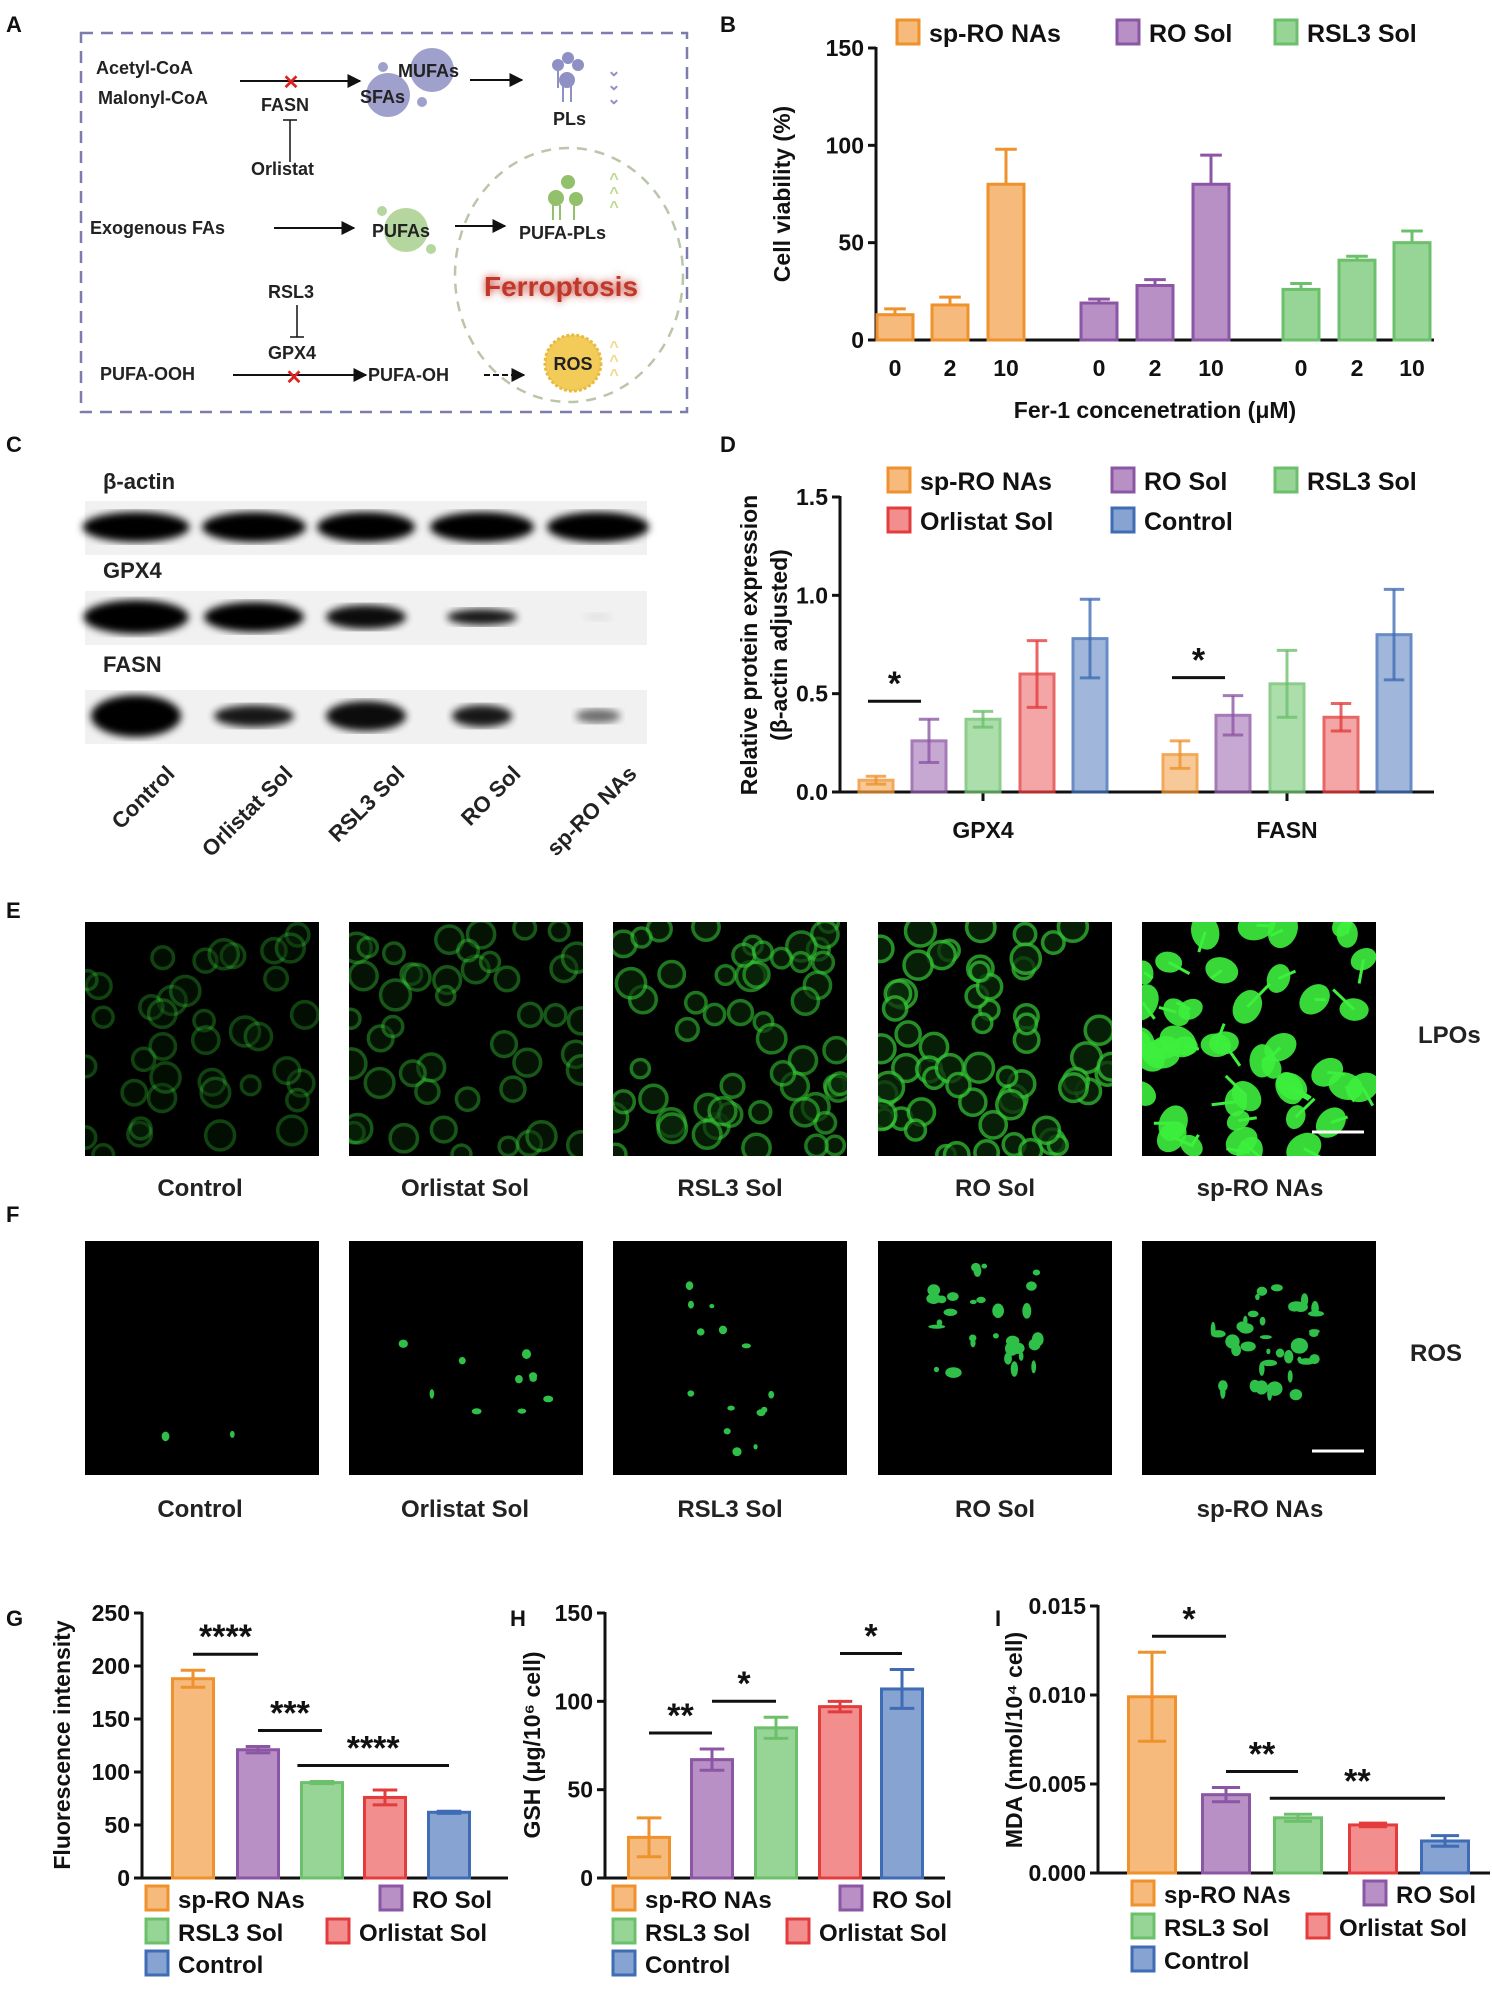 The image size is (1492, 1989). I want to click on legend-label: RSL3 Sol, so click(1362, 34).